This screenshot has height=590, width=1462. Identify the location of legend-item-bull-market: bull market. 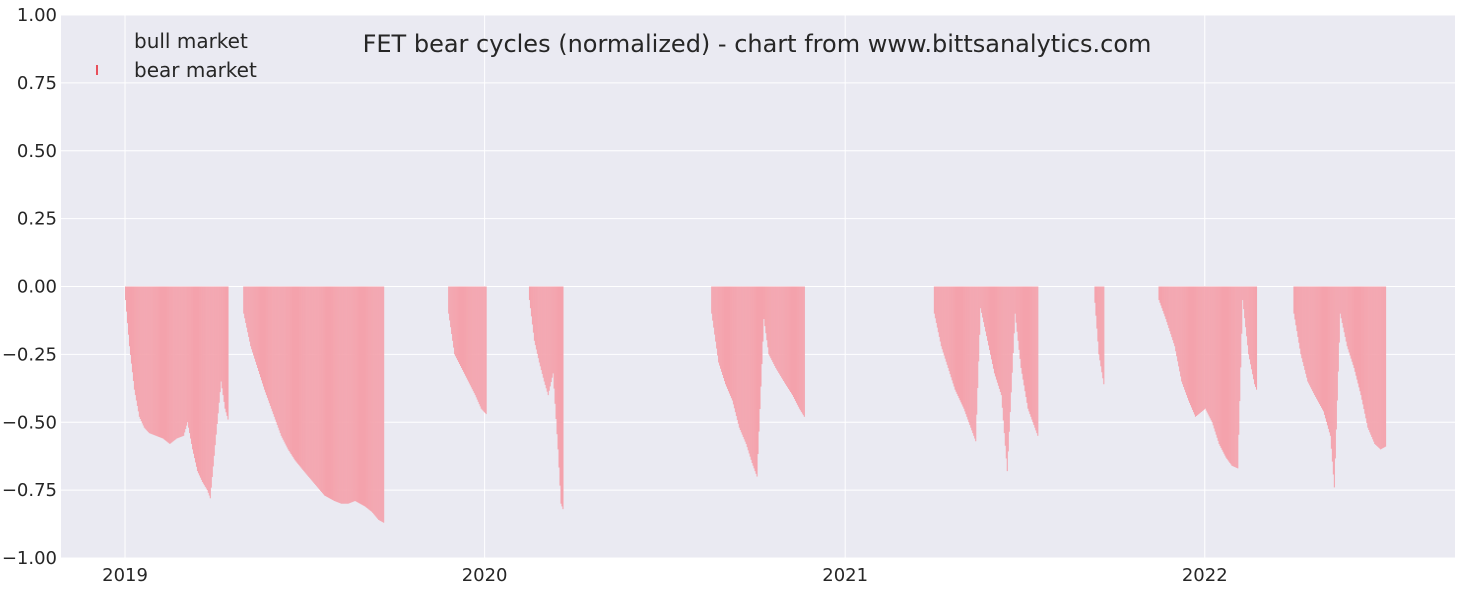
(172, 41).